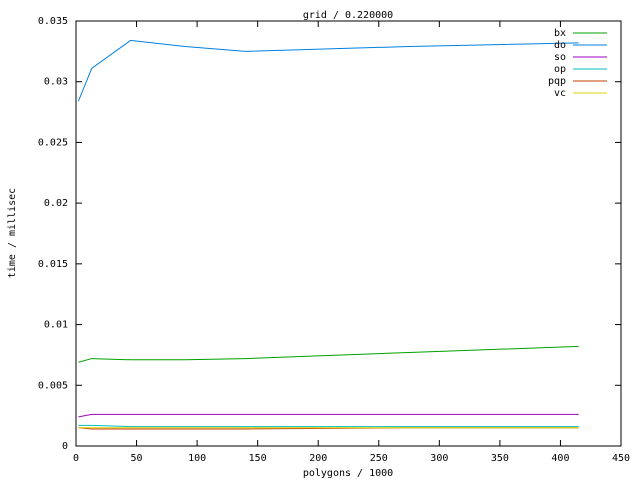  I want to click on x-tick-label: 250, so click(379, 458).